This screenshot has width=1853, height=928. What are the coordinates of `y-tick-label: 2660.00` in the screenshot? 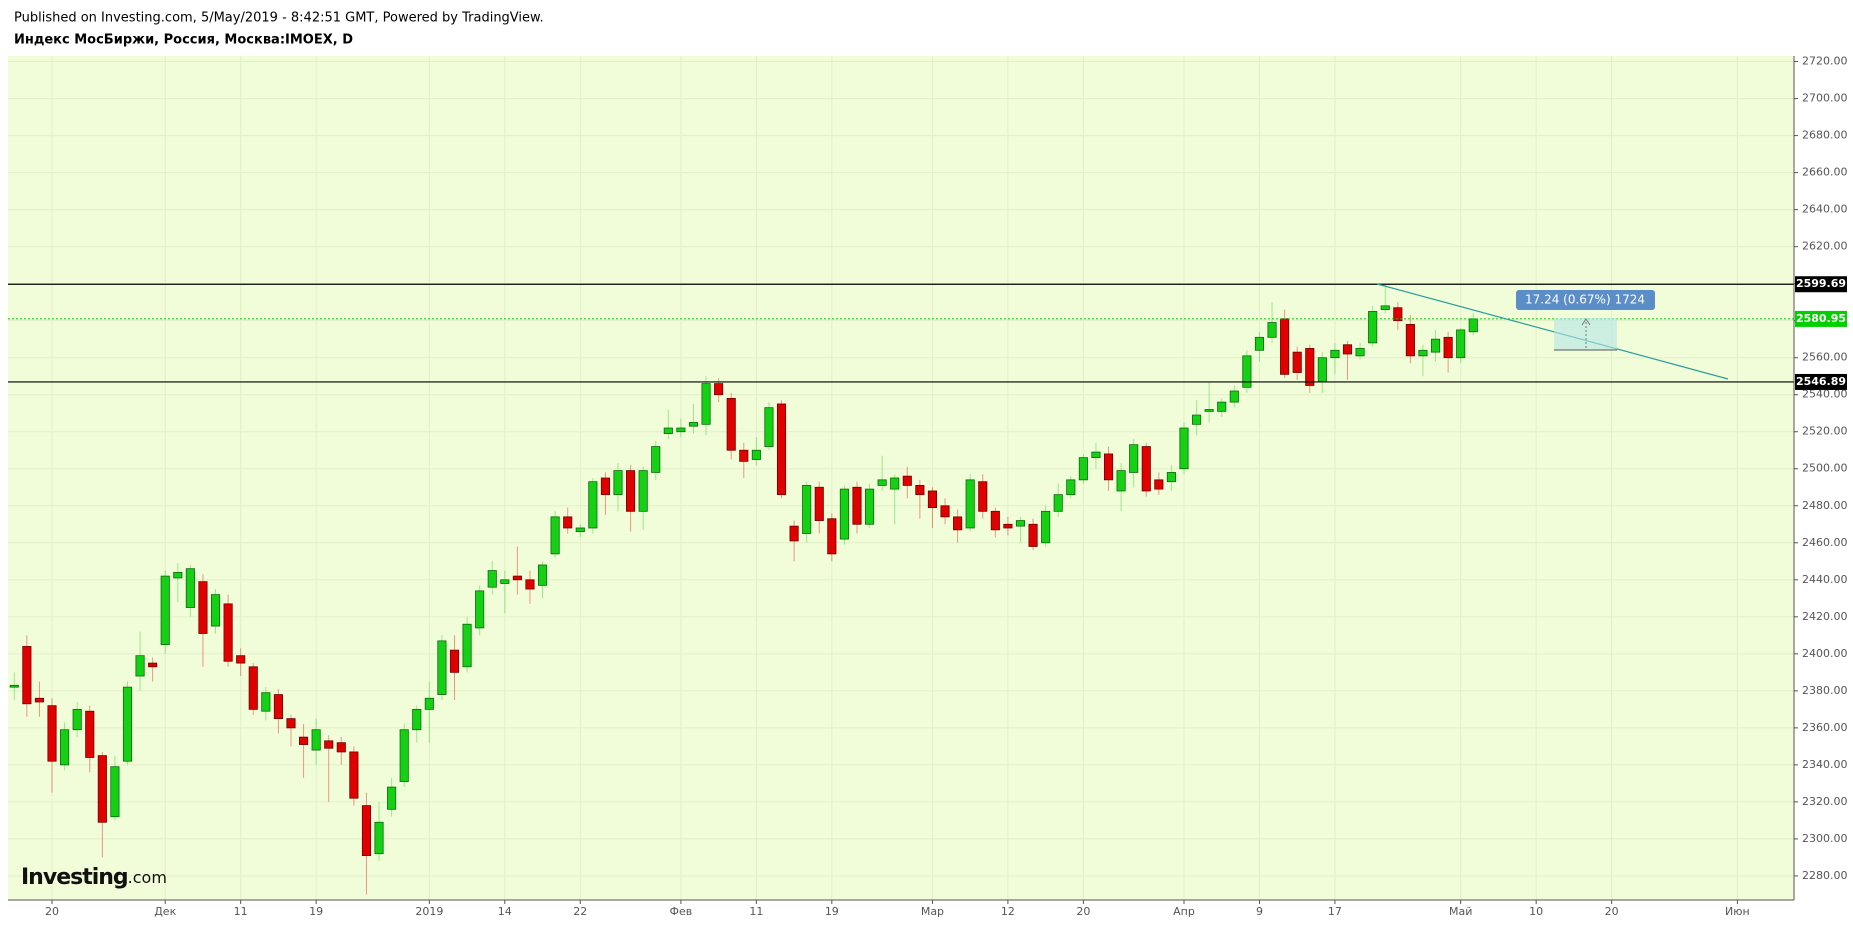 It's located at (1825, 172).